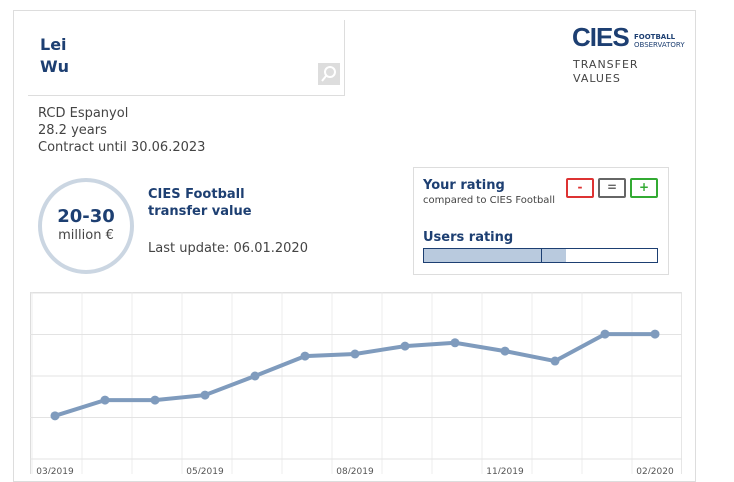 The height and width of the screenshot is (482, 734). Describe the element at coordinates (329, 74) in the screenshot. I see `search-button` at that location.